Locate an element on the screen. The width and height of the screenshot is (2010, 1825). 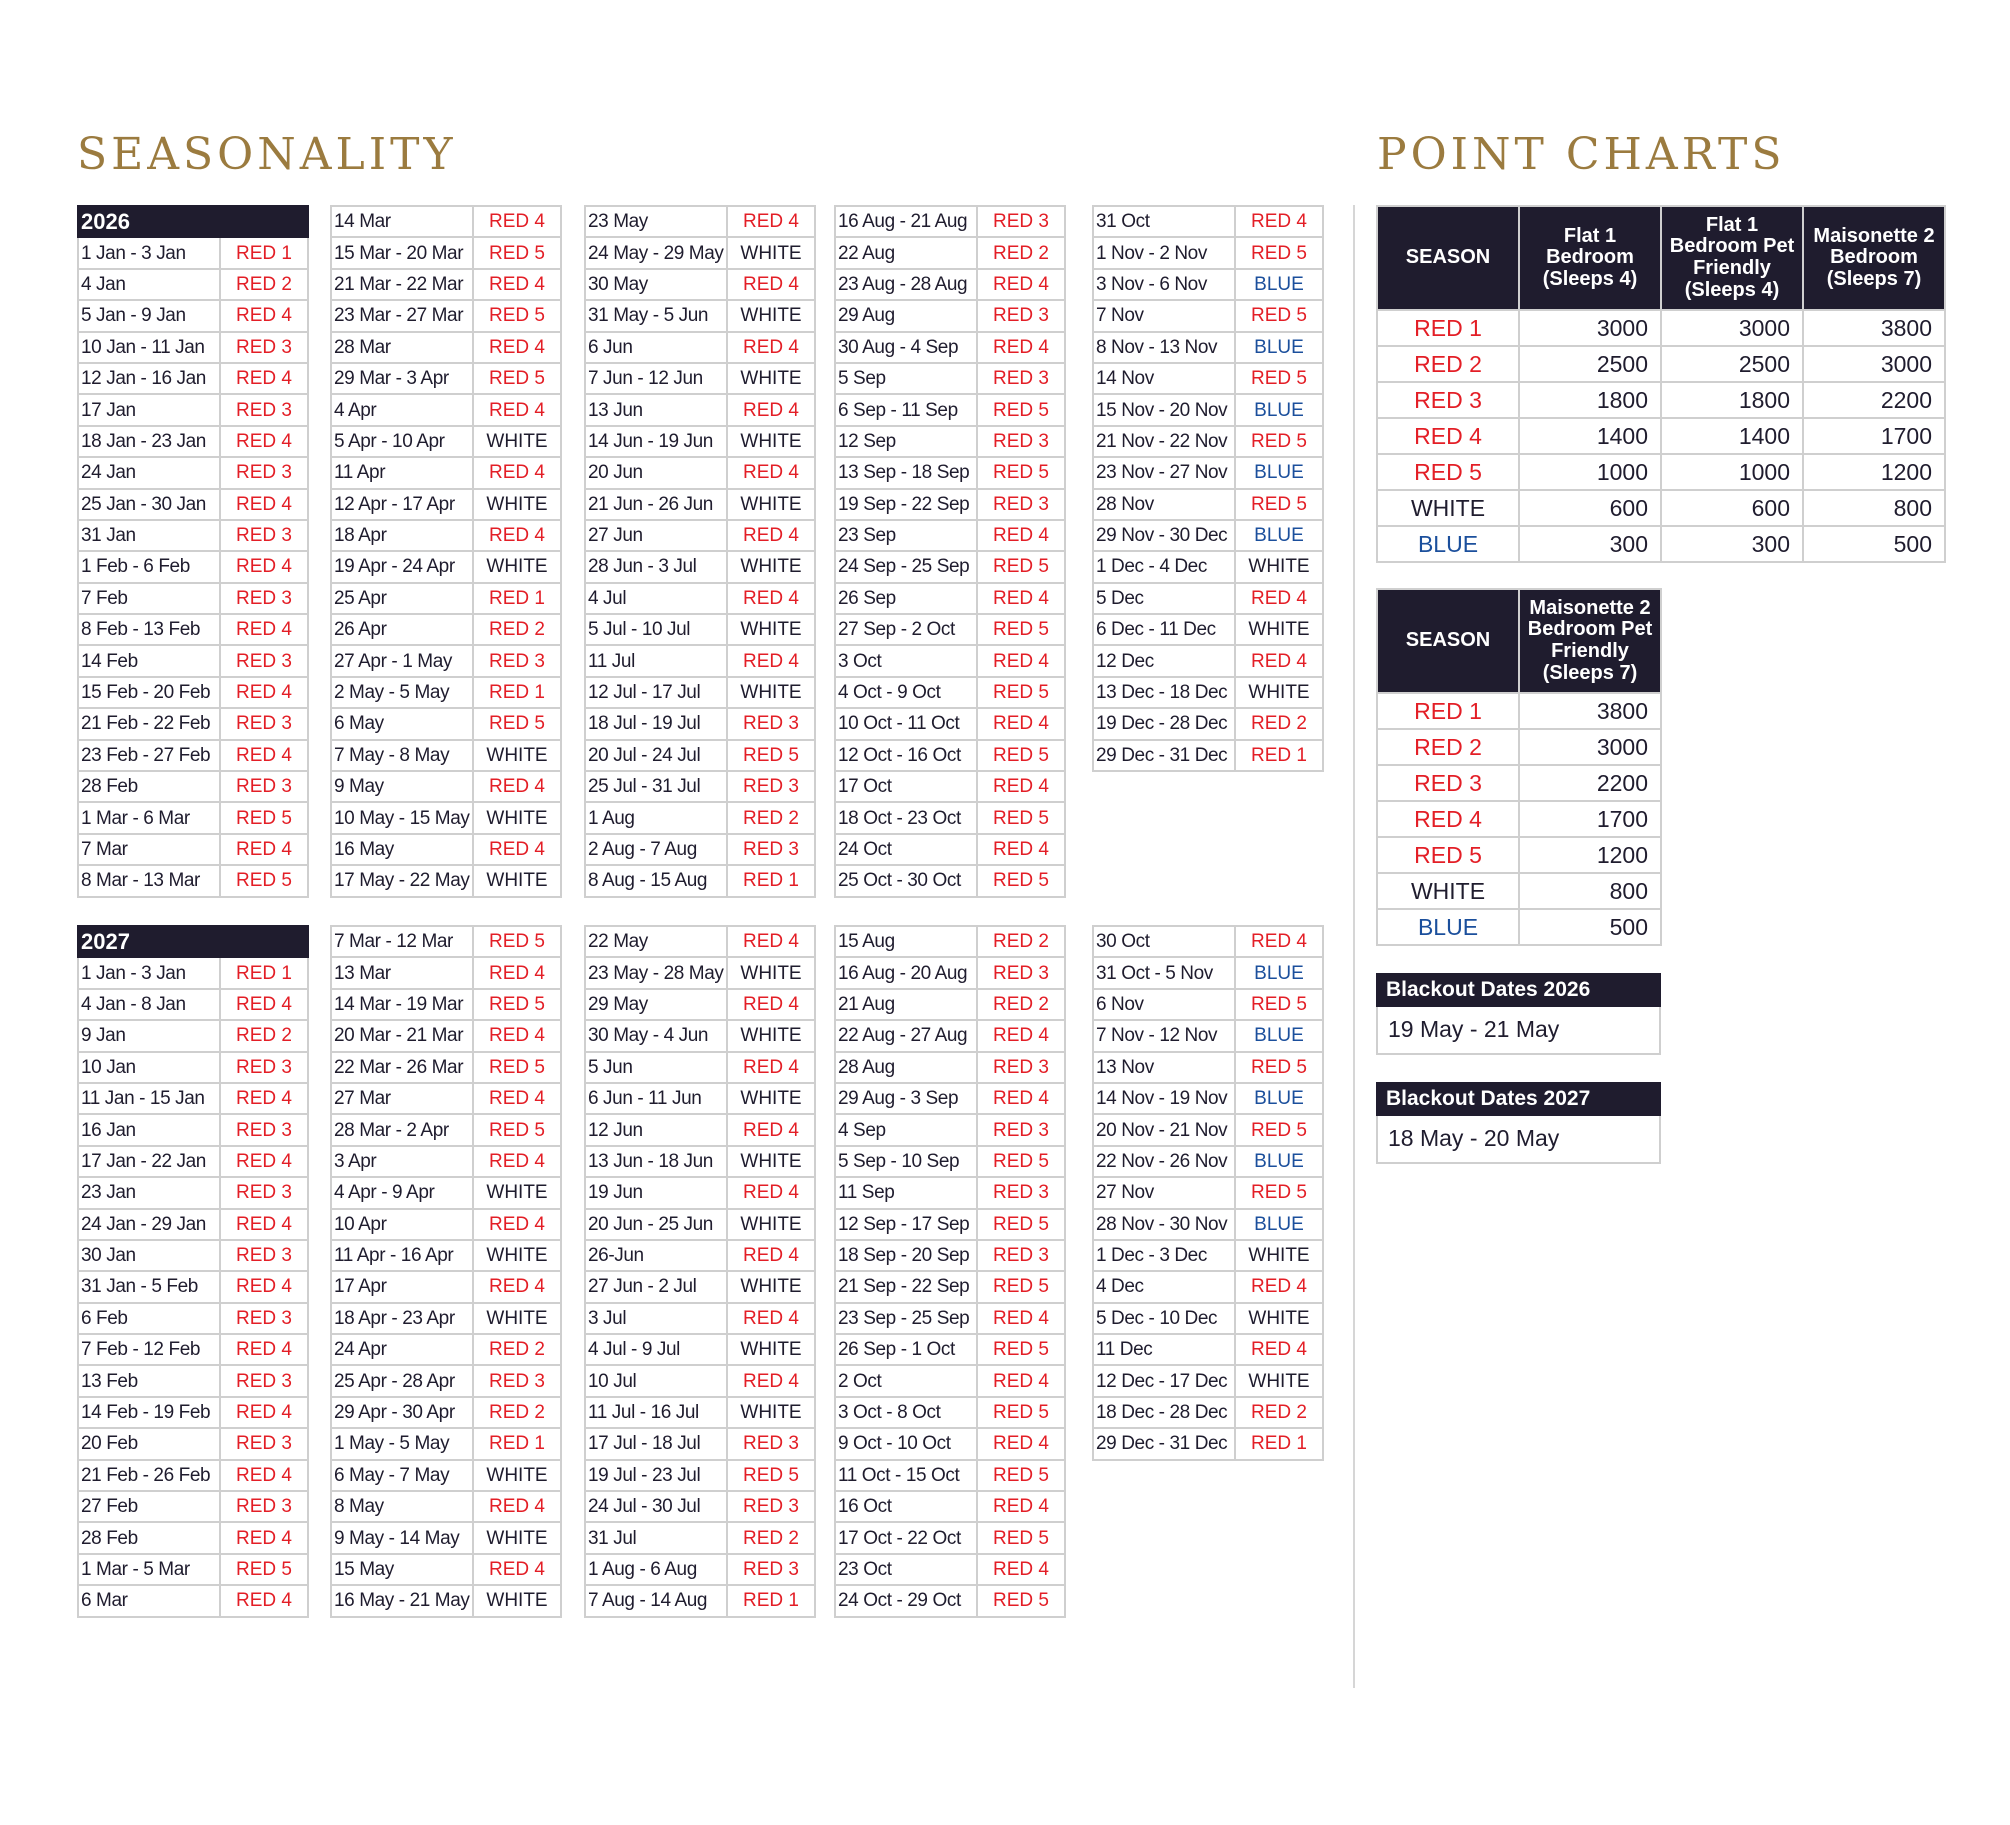
table-row: 29 May RED 4 is located at coordinates (700, 1004).